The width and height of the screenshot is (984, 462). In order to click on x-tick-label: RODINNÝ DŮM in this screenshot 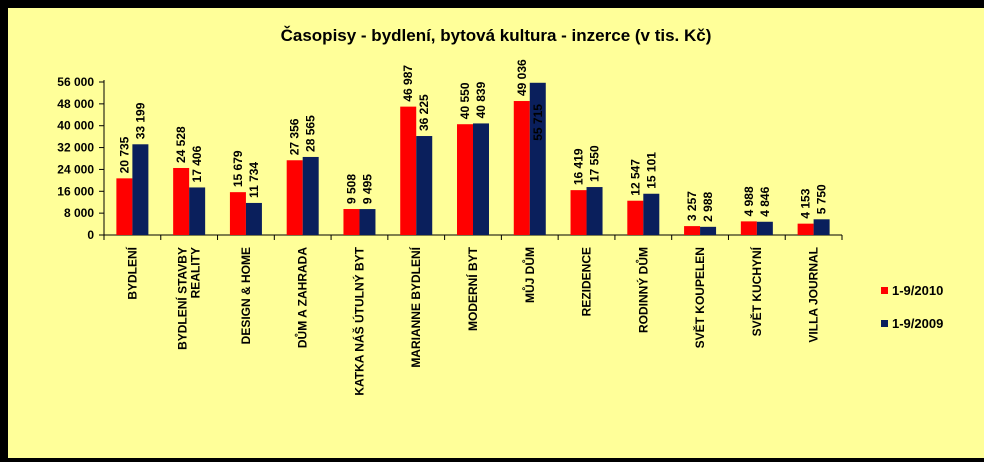, I will do `click(642, 290)`.